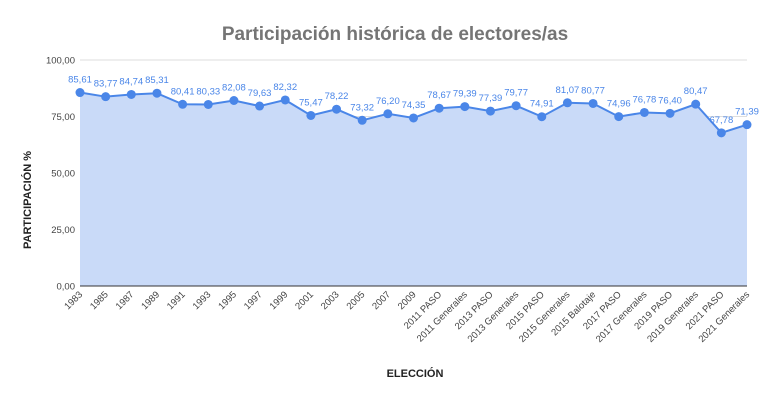 This screenshot has height=402, width=768. I want to click on data-label: 74,91, so click(542, 104).